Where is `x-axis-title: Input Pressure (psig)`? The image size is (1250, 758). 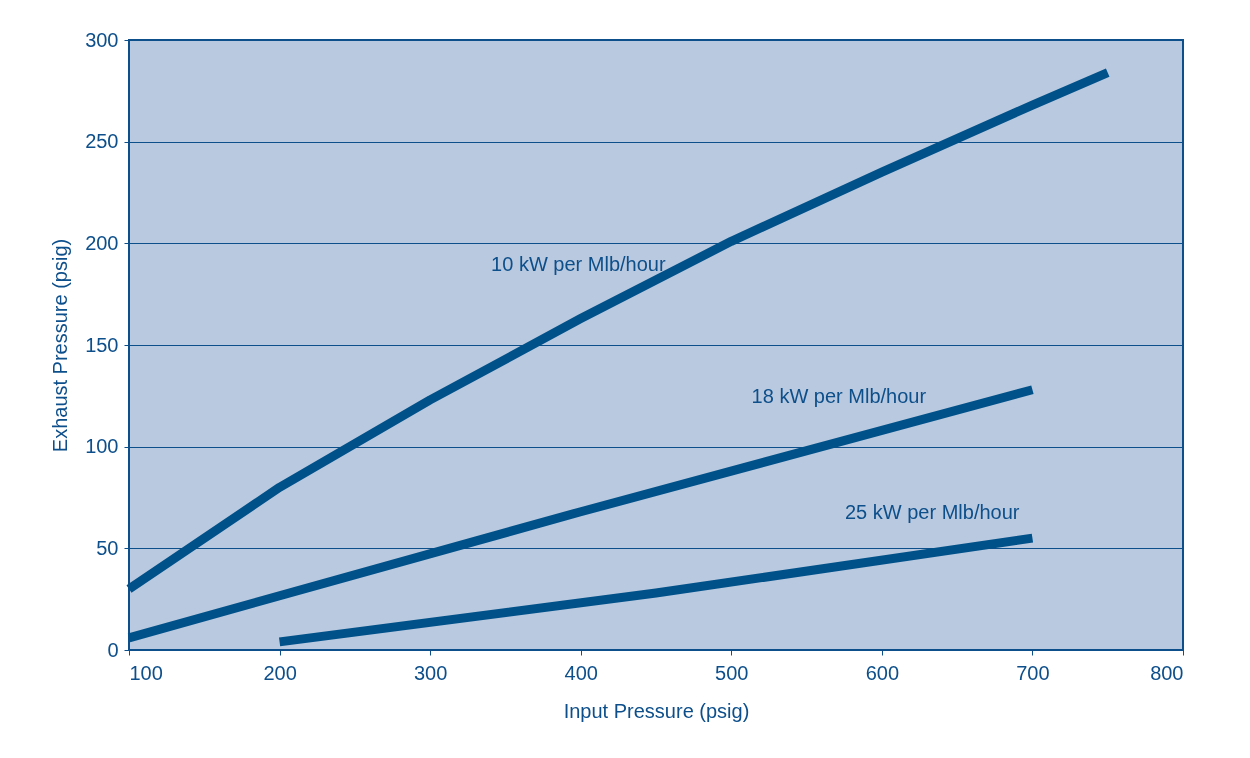
x-axis-title: Input Pressure (psig) is located at coordinates (656, 710).